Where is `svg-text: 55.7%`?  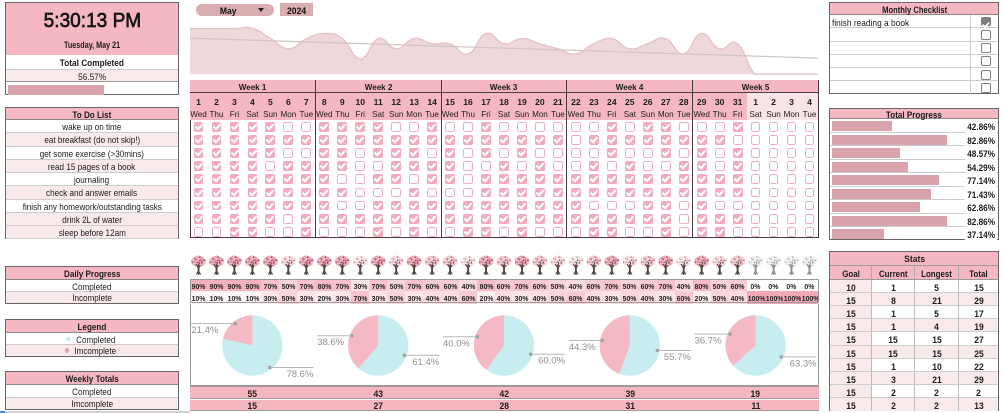
svg-text: 55.7% is located at coordinates (677, 357).